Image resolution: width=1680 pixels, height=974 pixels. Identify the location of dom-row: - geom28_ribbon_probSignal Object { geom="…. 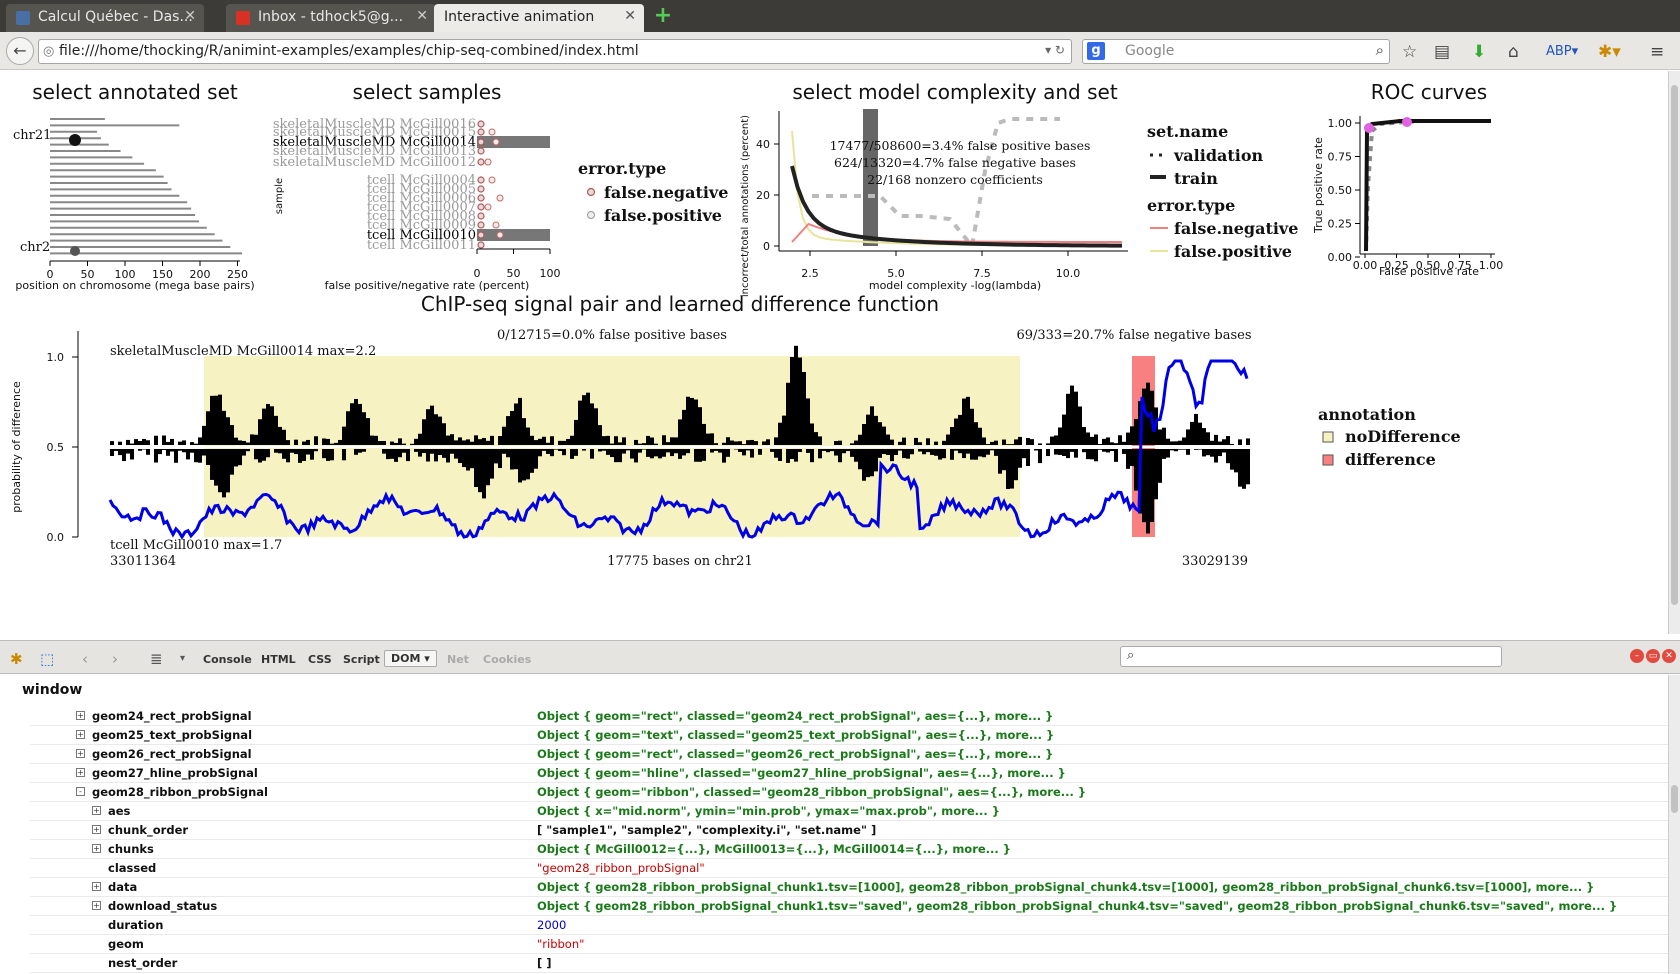
(849, 792).